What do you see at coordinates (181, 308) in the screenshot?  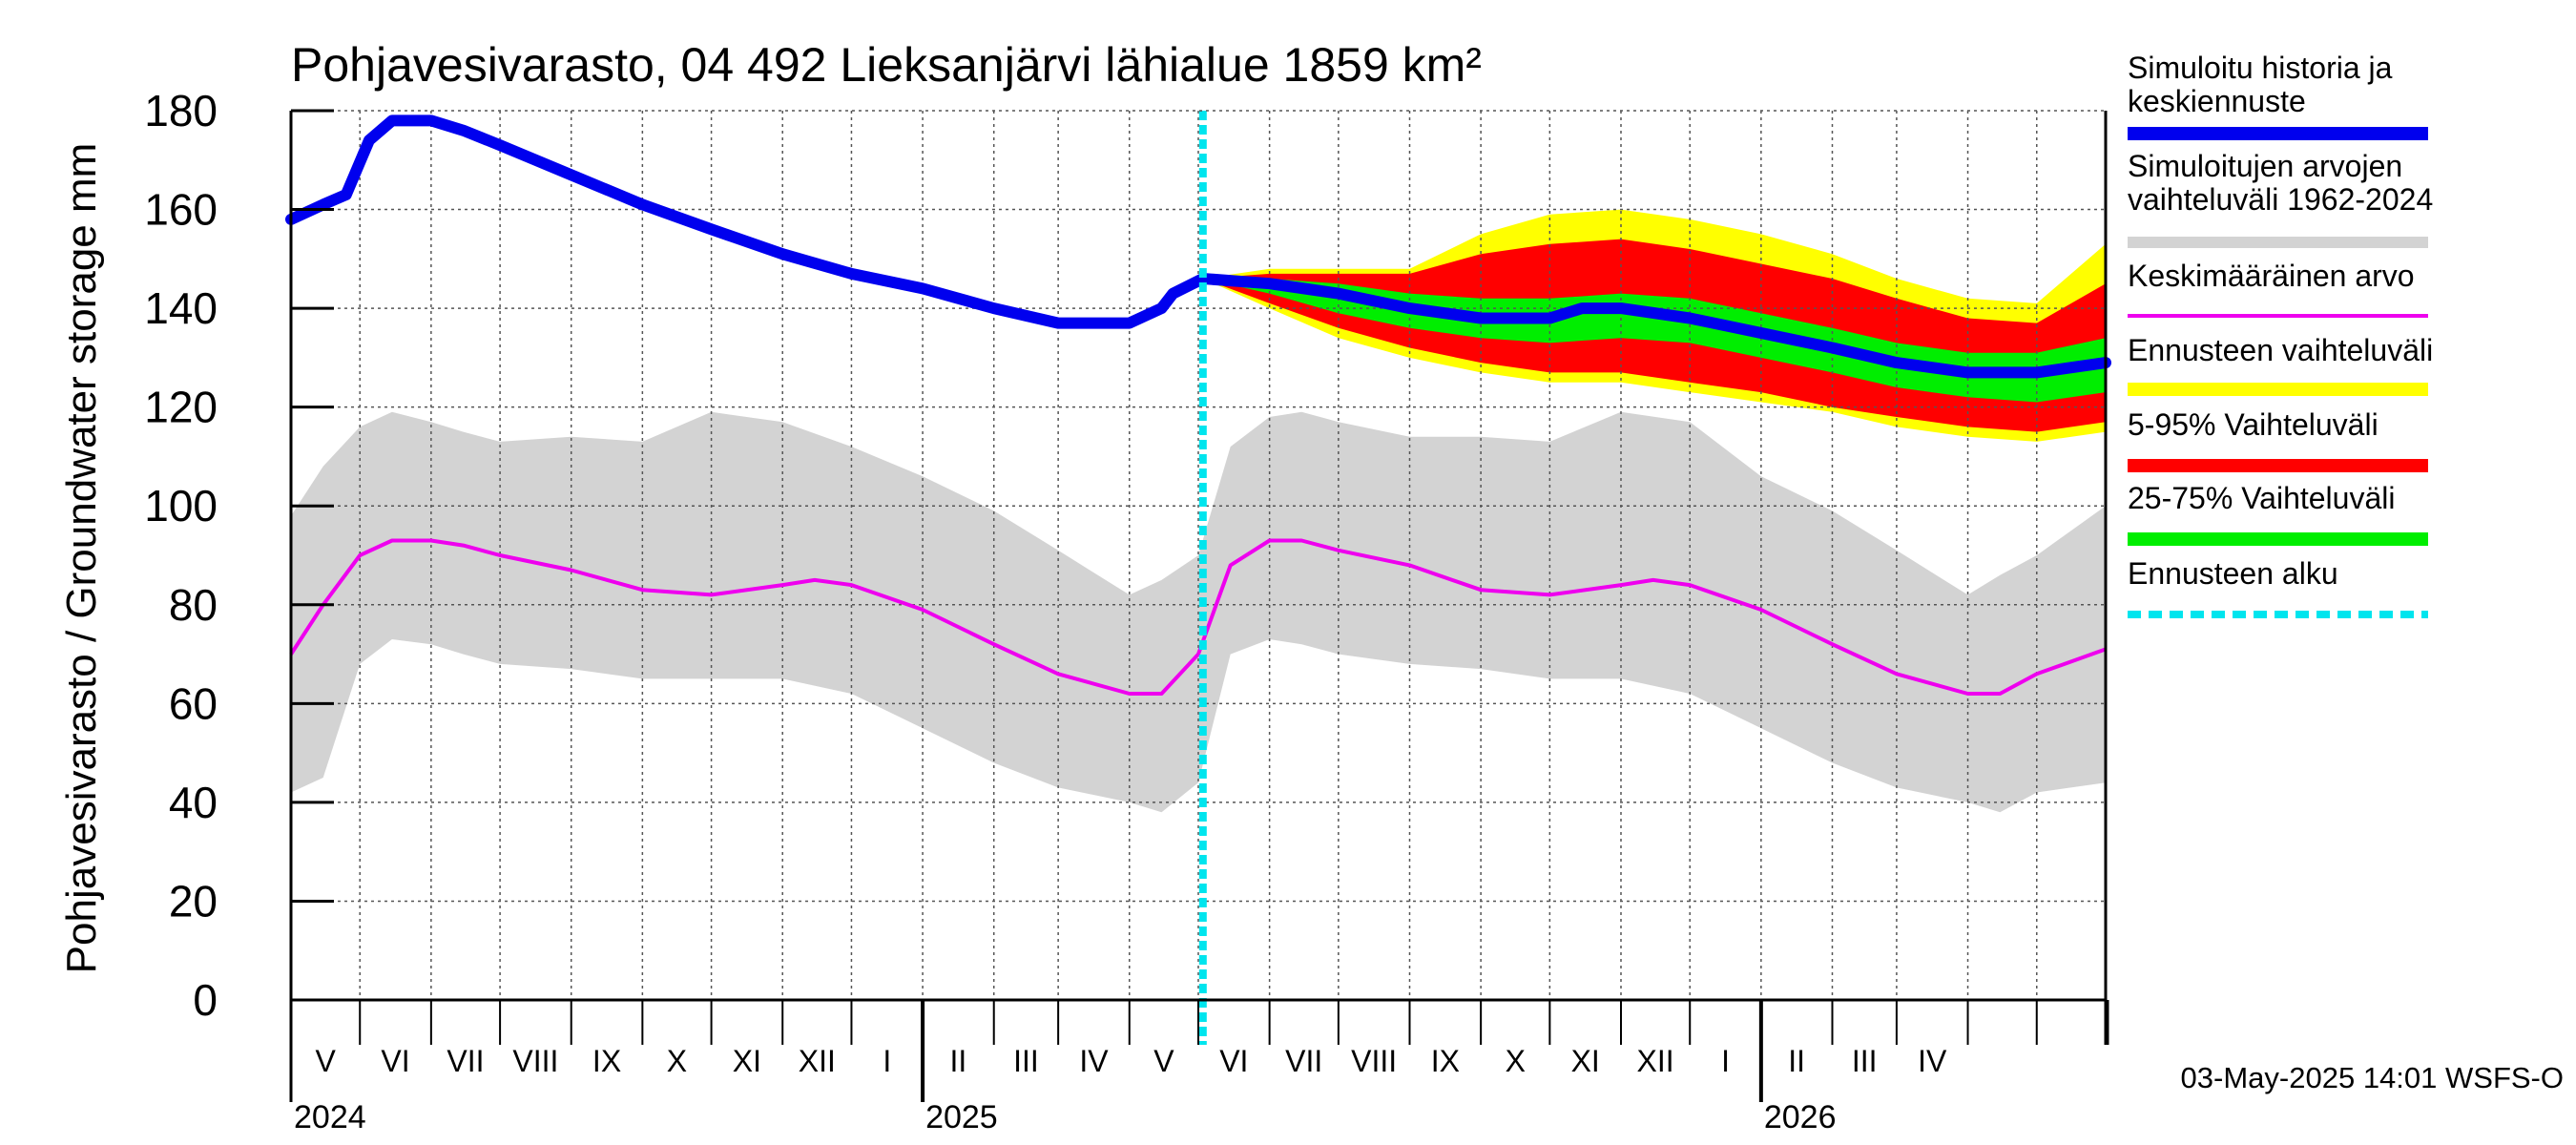 I see `y-tick-label: 140` at bounding box center [181, 308].